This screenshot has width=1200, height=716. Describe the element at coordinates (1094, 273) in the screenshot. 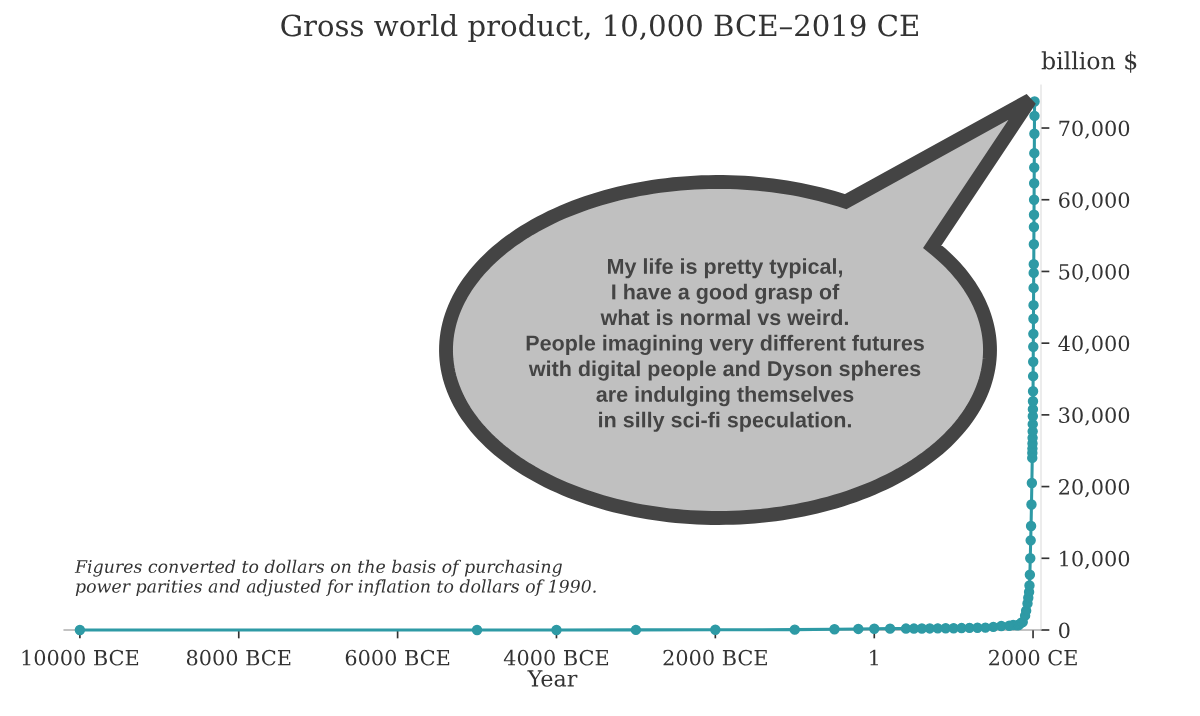

I see `y-tick-label: 50,000` at that location.